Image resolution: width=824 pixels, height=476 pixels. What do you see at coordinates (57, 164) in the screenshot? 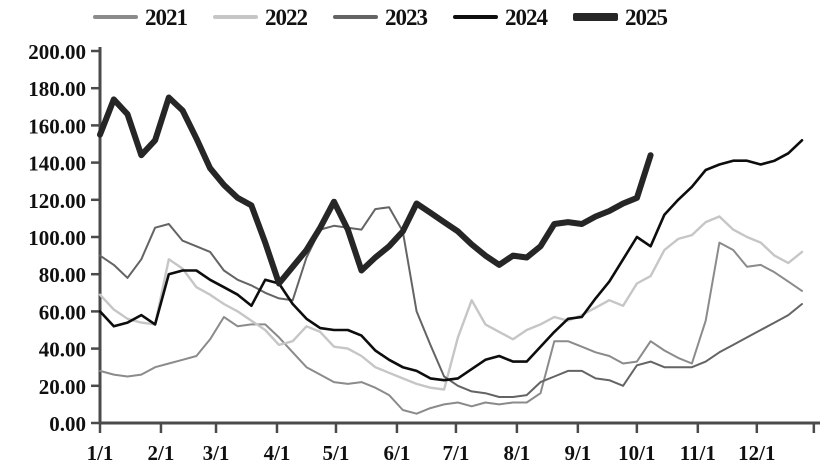
I see `y-tick-label: 140.00` at bounding box center [57, 164].